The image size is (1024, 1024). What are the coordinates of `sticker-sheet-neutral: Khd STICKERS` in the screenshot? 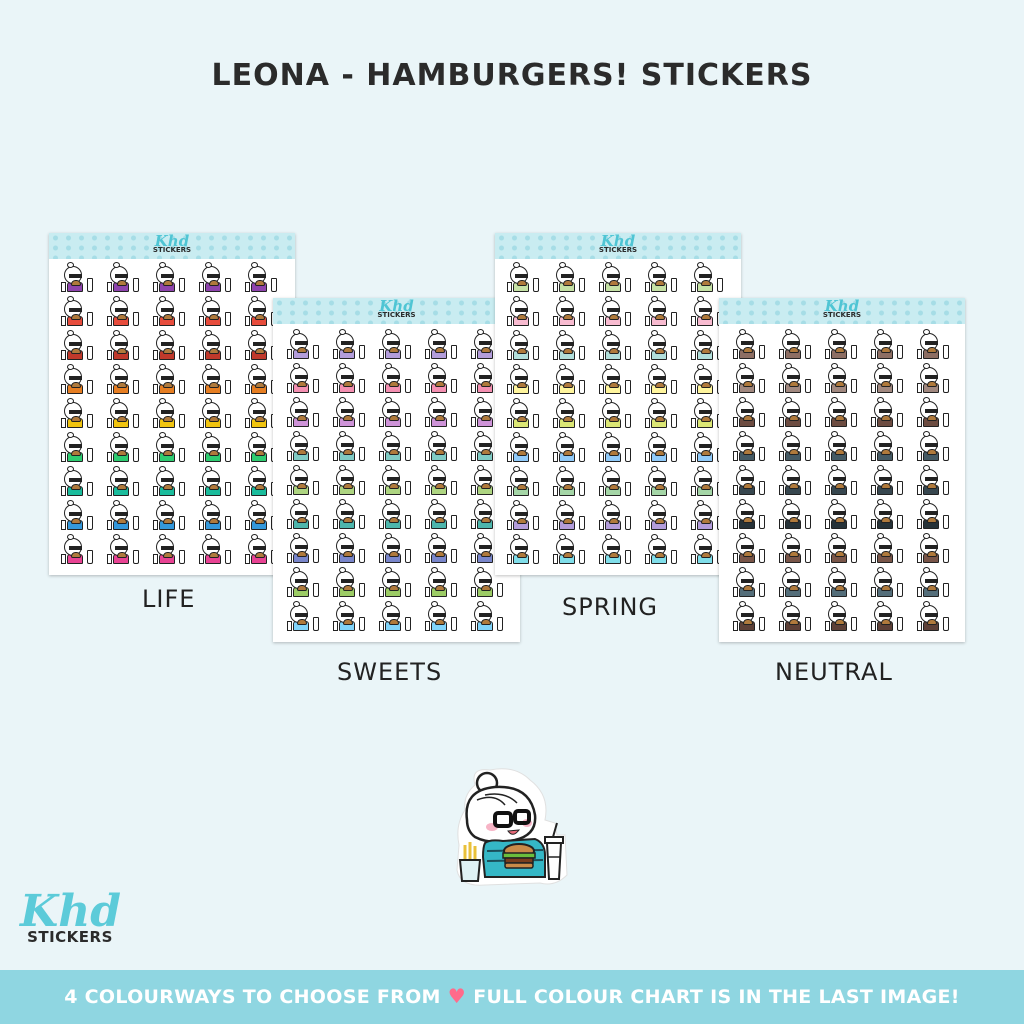 It's located at (842, 470).